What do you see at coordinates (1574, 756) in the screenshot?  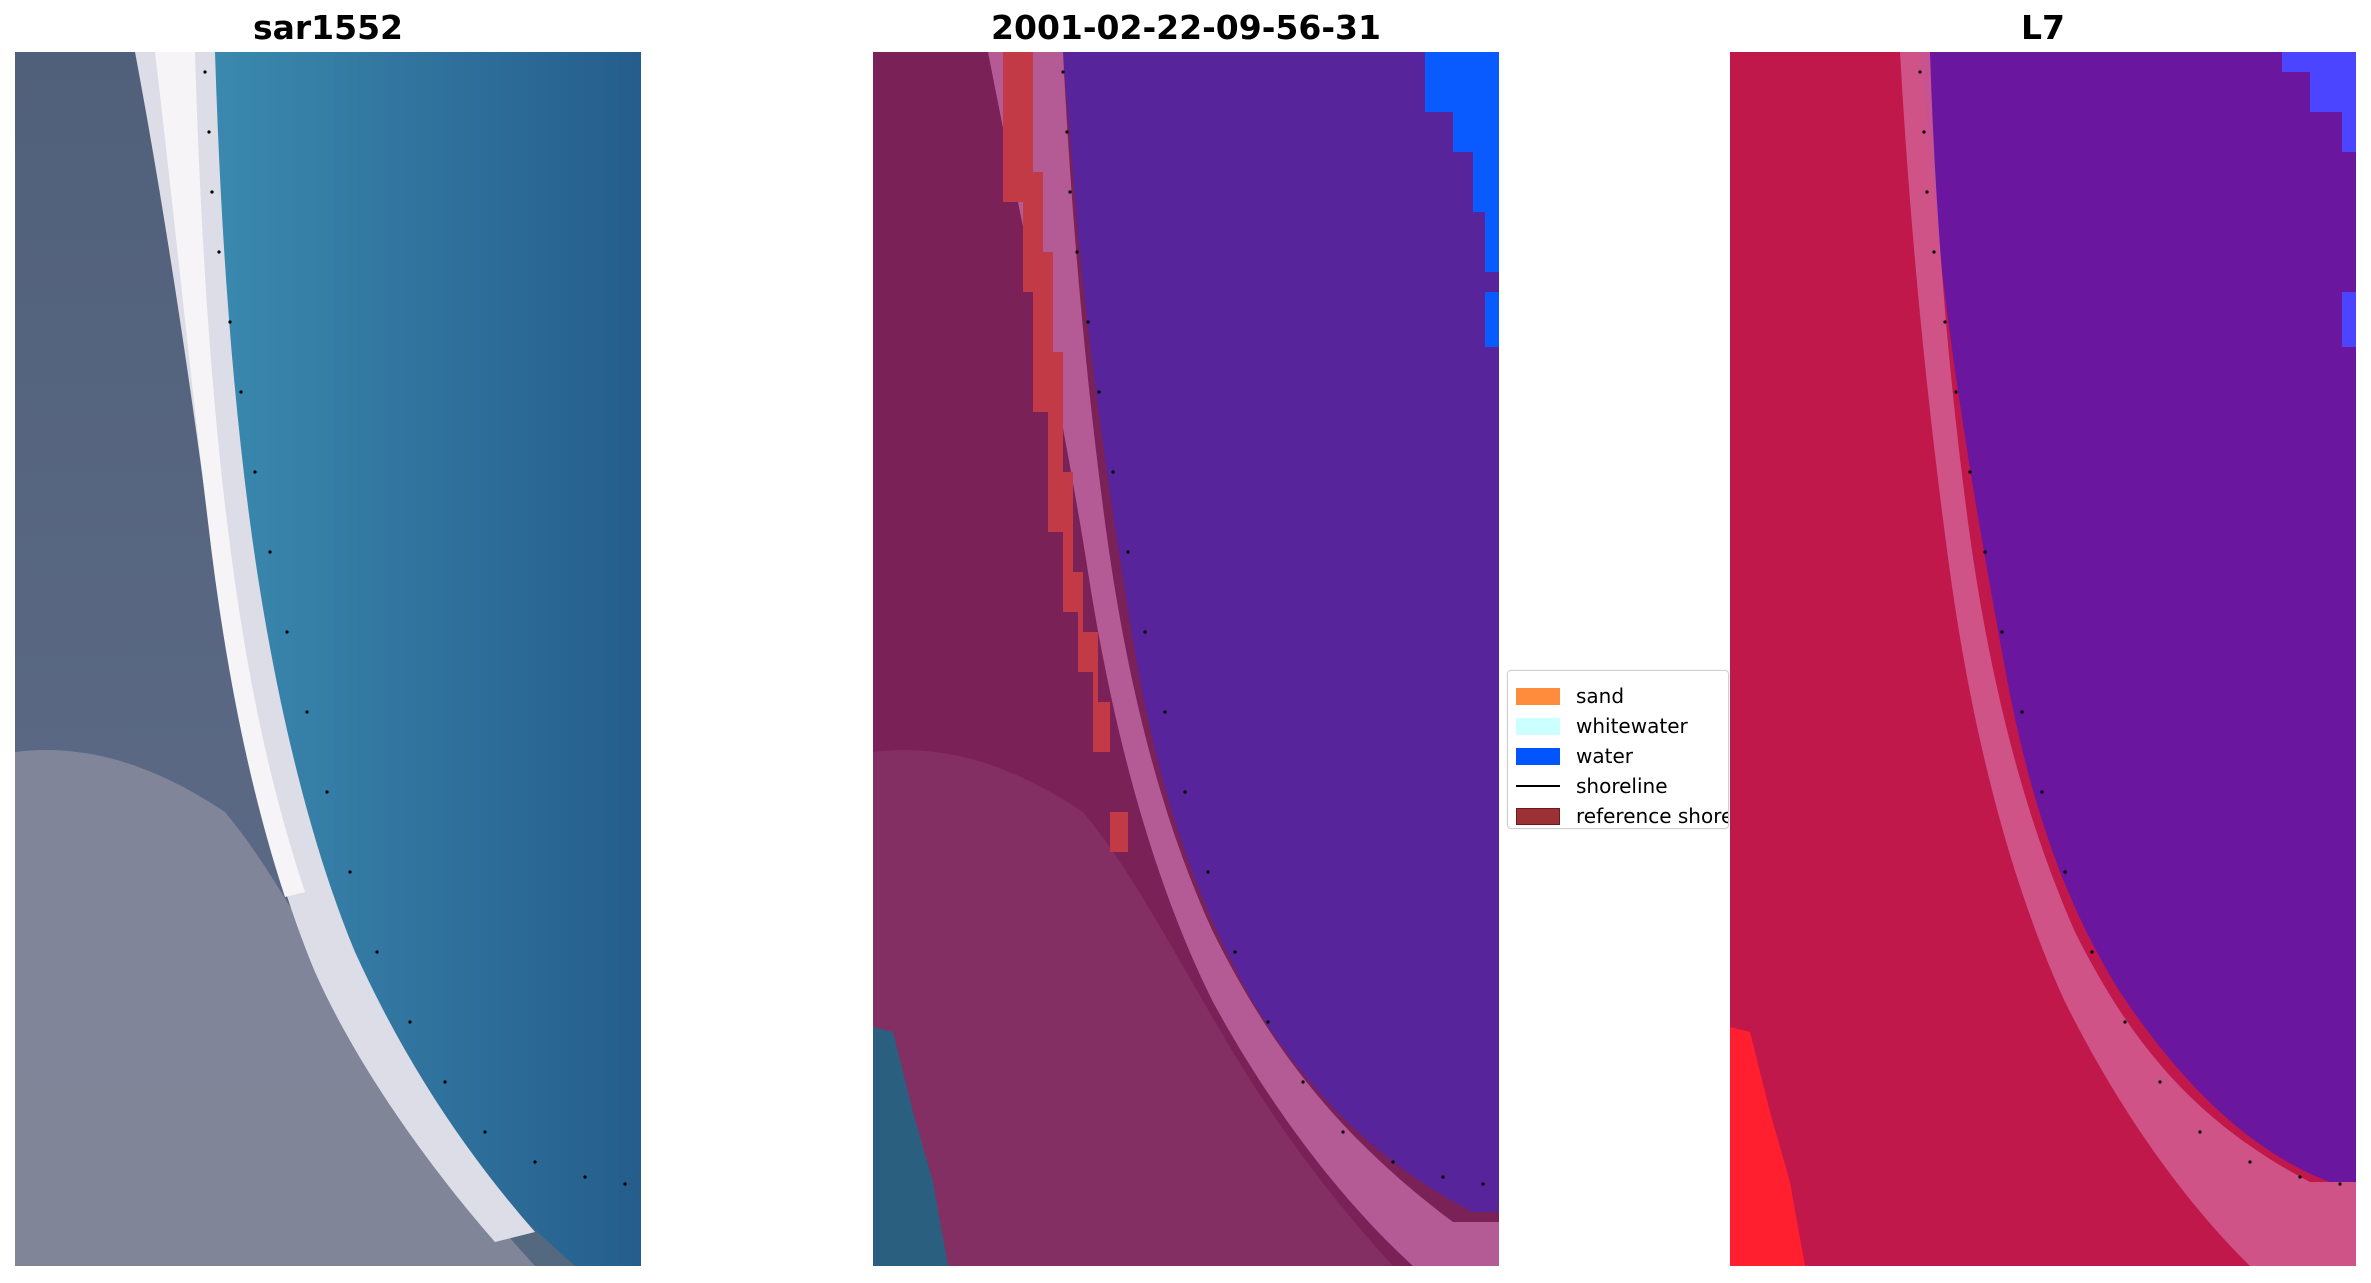 I see `legend-item-water: water` at bounding box center [1574, 756].